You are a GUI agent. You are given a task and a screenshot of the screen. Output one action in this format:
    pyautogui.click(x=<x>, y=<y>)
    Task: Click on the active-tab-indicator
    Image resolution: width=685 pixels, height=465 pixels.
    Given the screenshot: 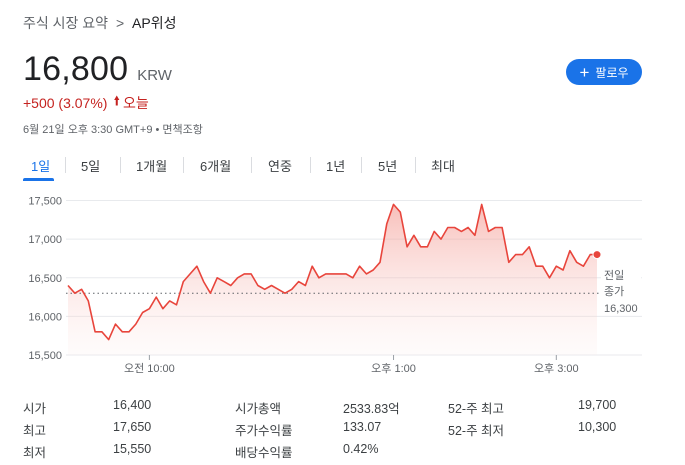 What is the action you would take?
    pyautogui.click(x=38, y=179)
    